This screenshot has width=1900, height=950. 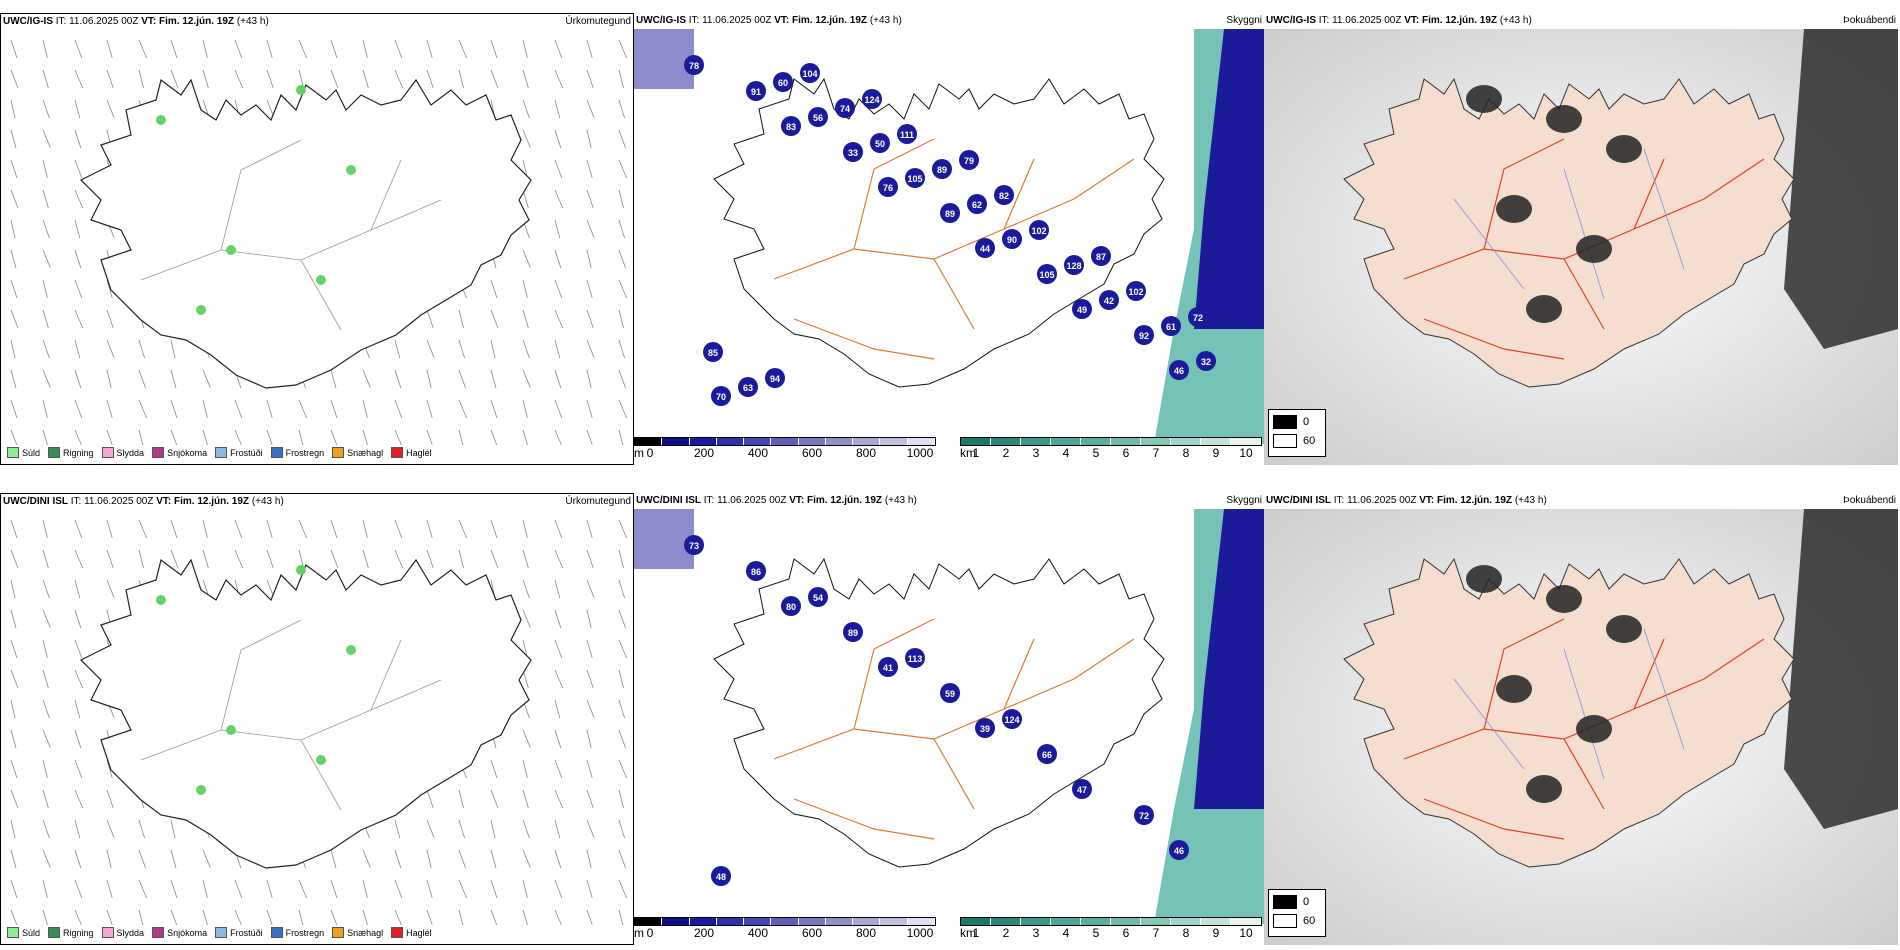 I want to click on colorbar-swatches, so click(x=1111, y=921).